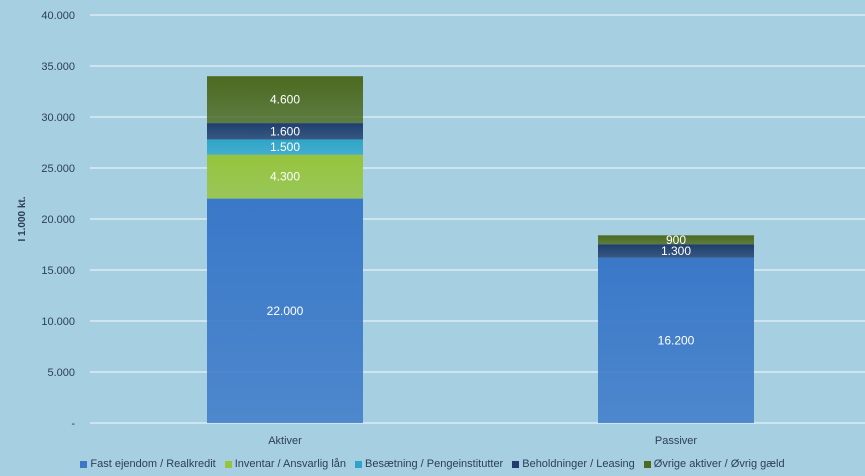 The width and height of the screenshot is (865, 476). I want to click on legend-item: Fast ejendom / Realkredit, so click(148, 464).